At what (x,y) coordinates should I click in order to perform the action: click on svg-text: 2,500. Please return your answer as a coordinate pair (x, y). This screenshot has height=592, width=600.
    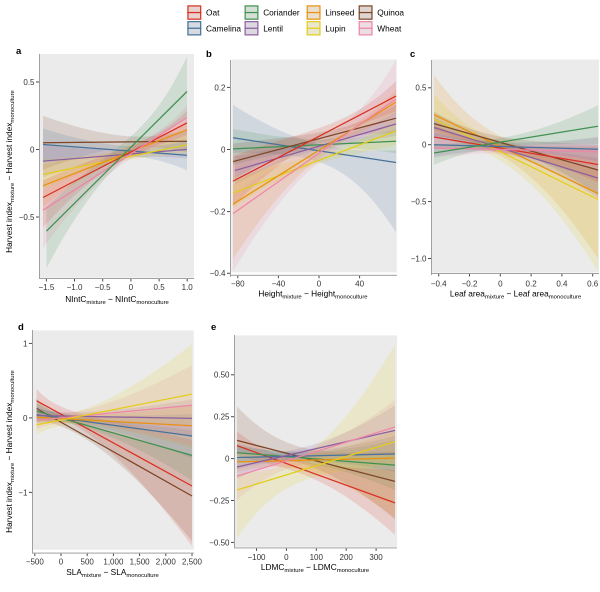
    Looking at the image, I should click on (192, 561).